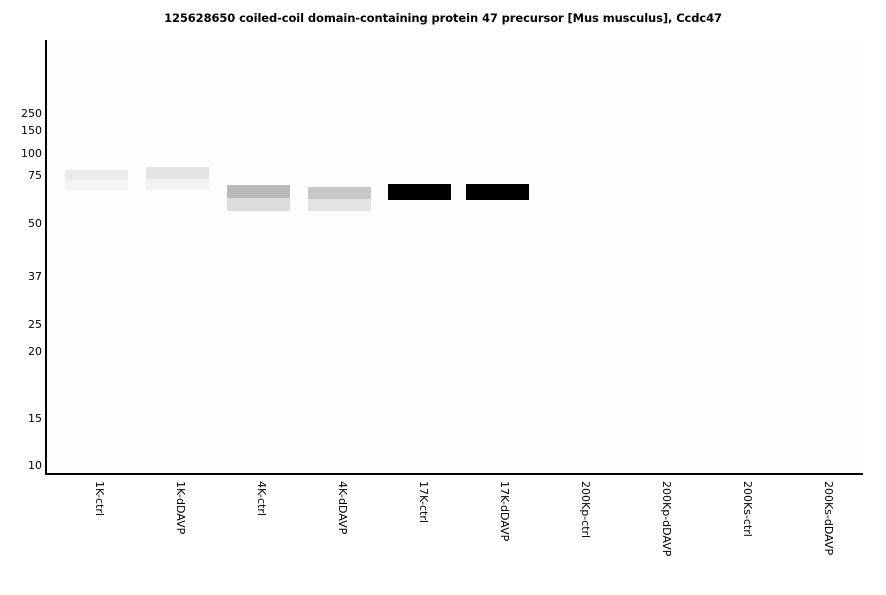  I want to click on x-tick-label: 1K-dDAVP, so click(180, 508).